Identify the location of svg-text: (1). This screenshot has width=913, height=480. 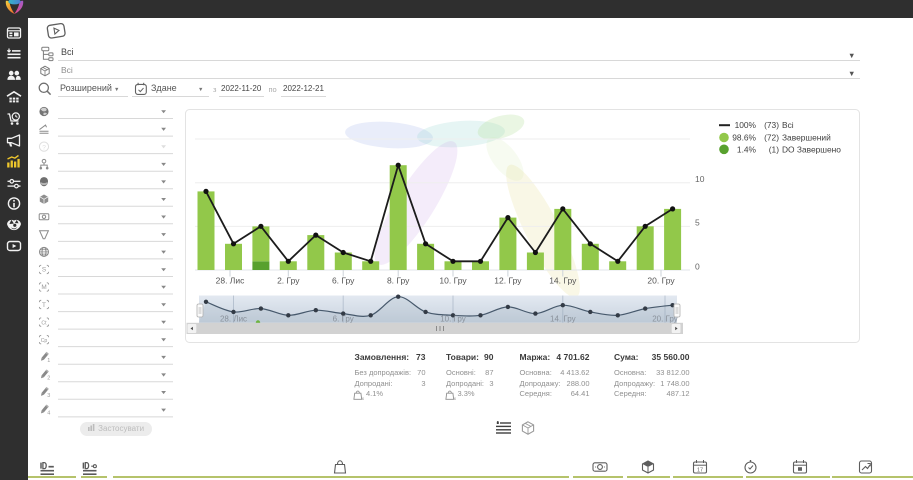
(774, 149).